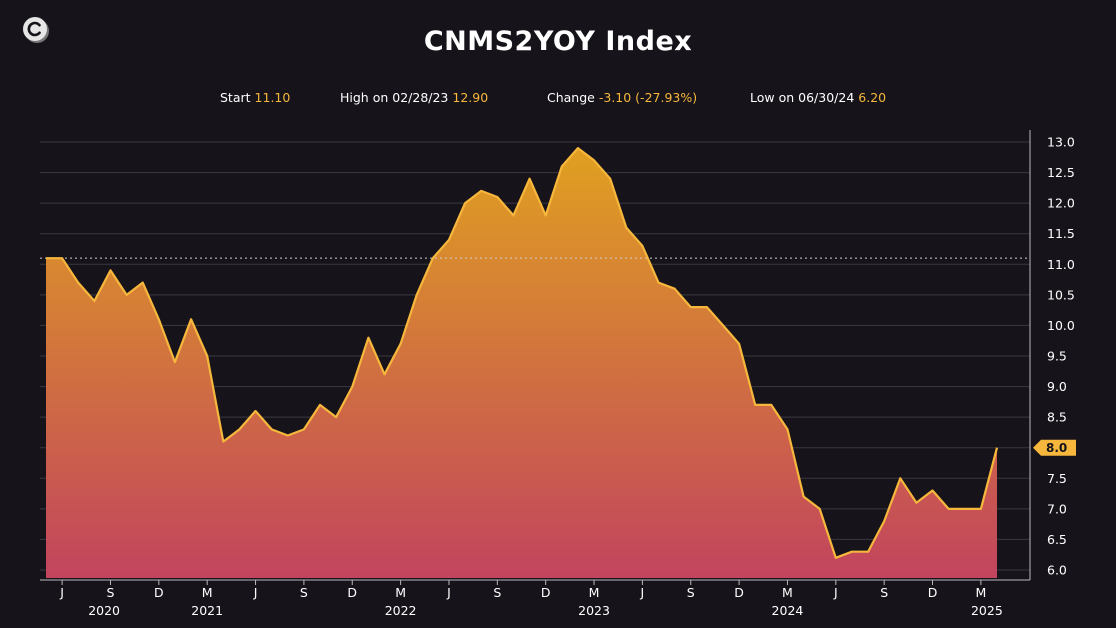 The width and height of the screenshot is (1116, 628). Describe the element at coordinates (36, 30) in the screenshot. I see `c-coin-logo-icon` at that location.